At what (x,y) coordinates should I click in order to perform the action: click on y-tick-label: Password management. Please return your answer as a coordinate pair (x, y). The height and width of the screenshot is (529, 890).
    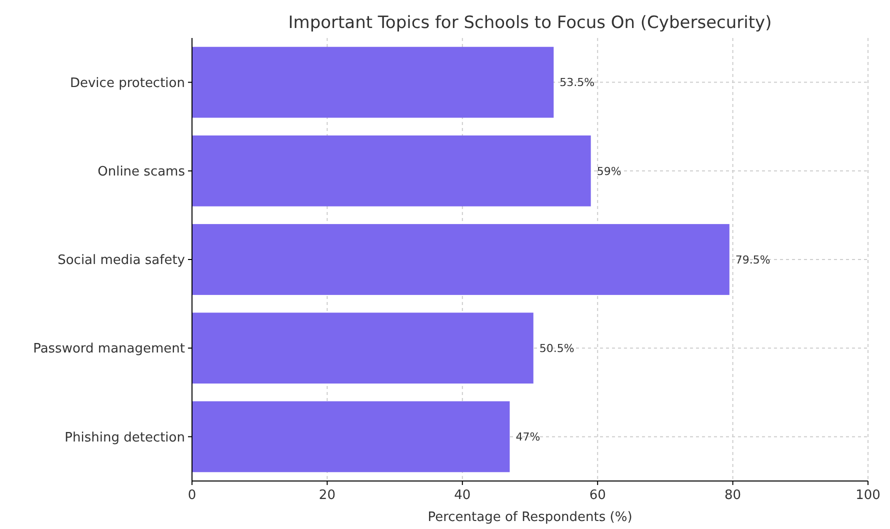
    Looking at the image, I should click on (109, 349).